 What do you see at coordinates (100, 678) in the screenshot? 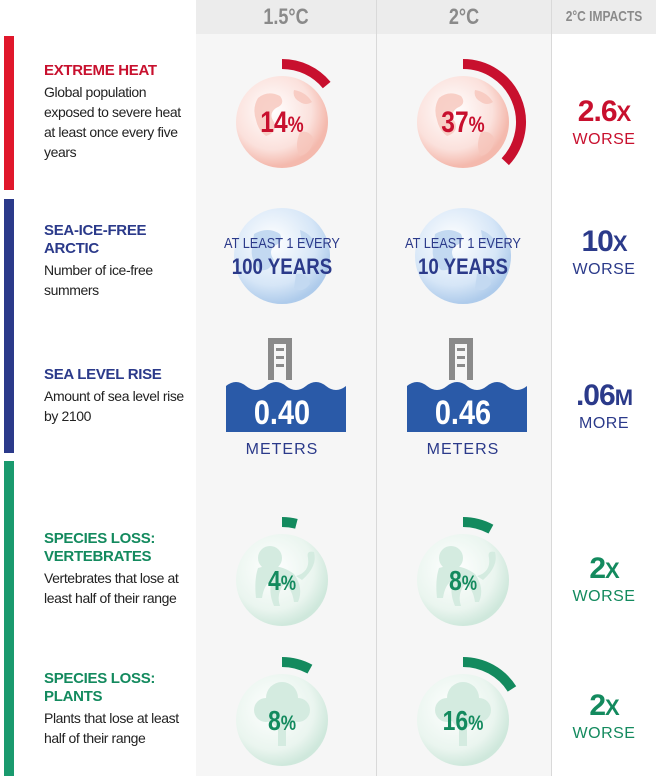
I see `plants-title-line1: SPECIES LOSS:` at bounding box center [100, 678].